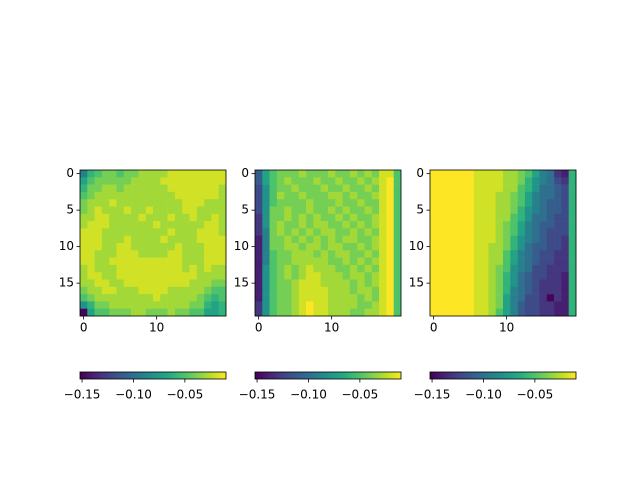 Image resolution: width=640 pixels, height=480 pixels. What do you see at coordinates (432, 395) in the screenshot?
I see `colorbar-tick-label: −0.15` at bounding box center [432, 395].